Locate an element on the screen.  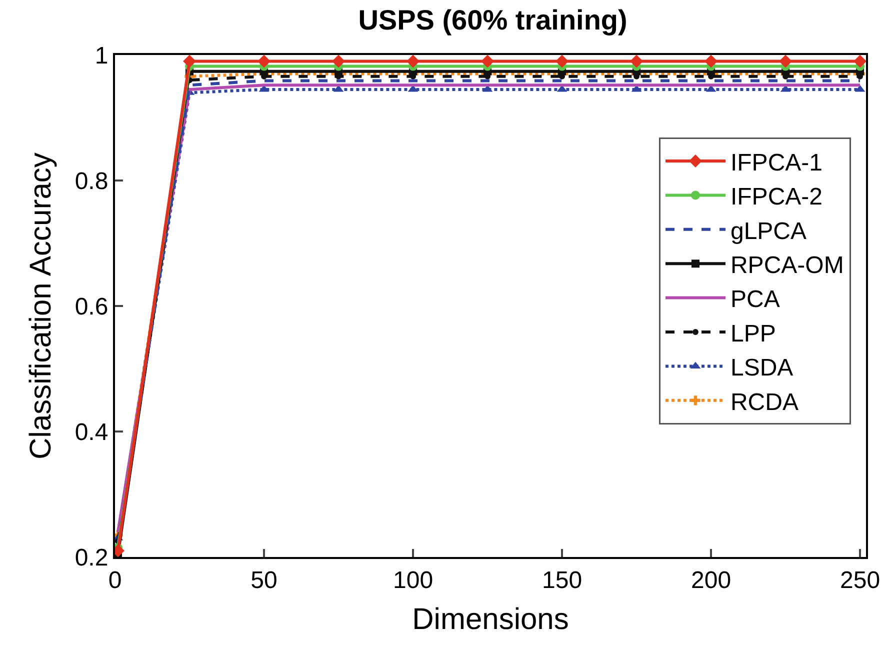
legend-label: LPP is located at coordinates (753, 334).